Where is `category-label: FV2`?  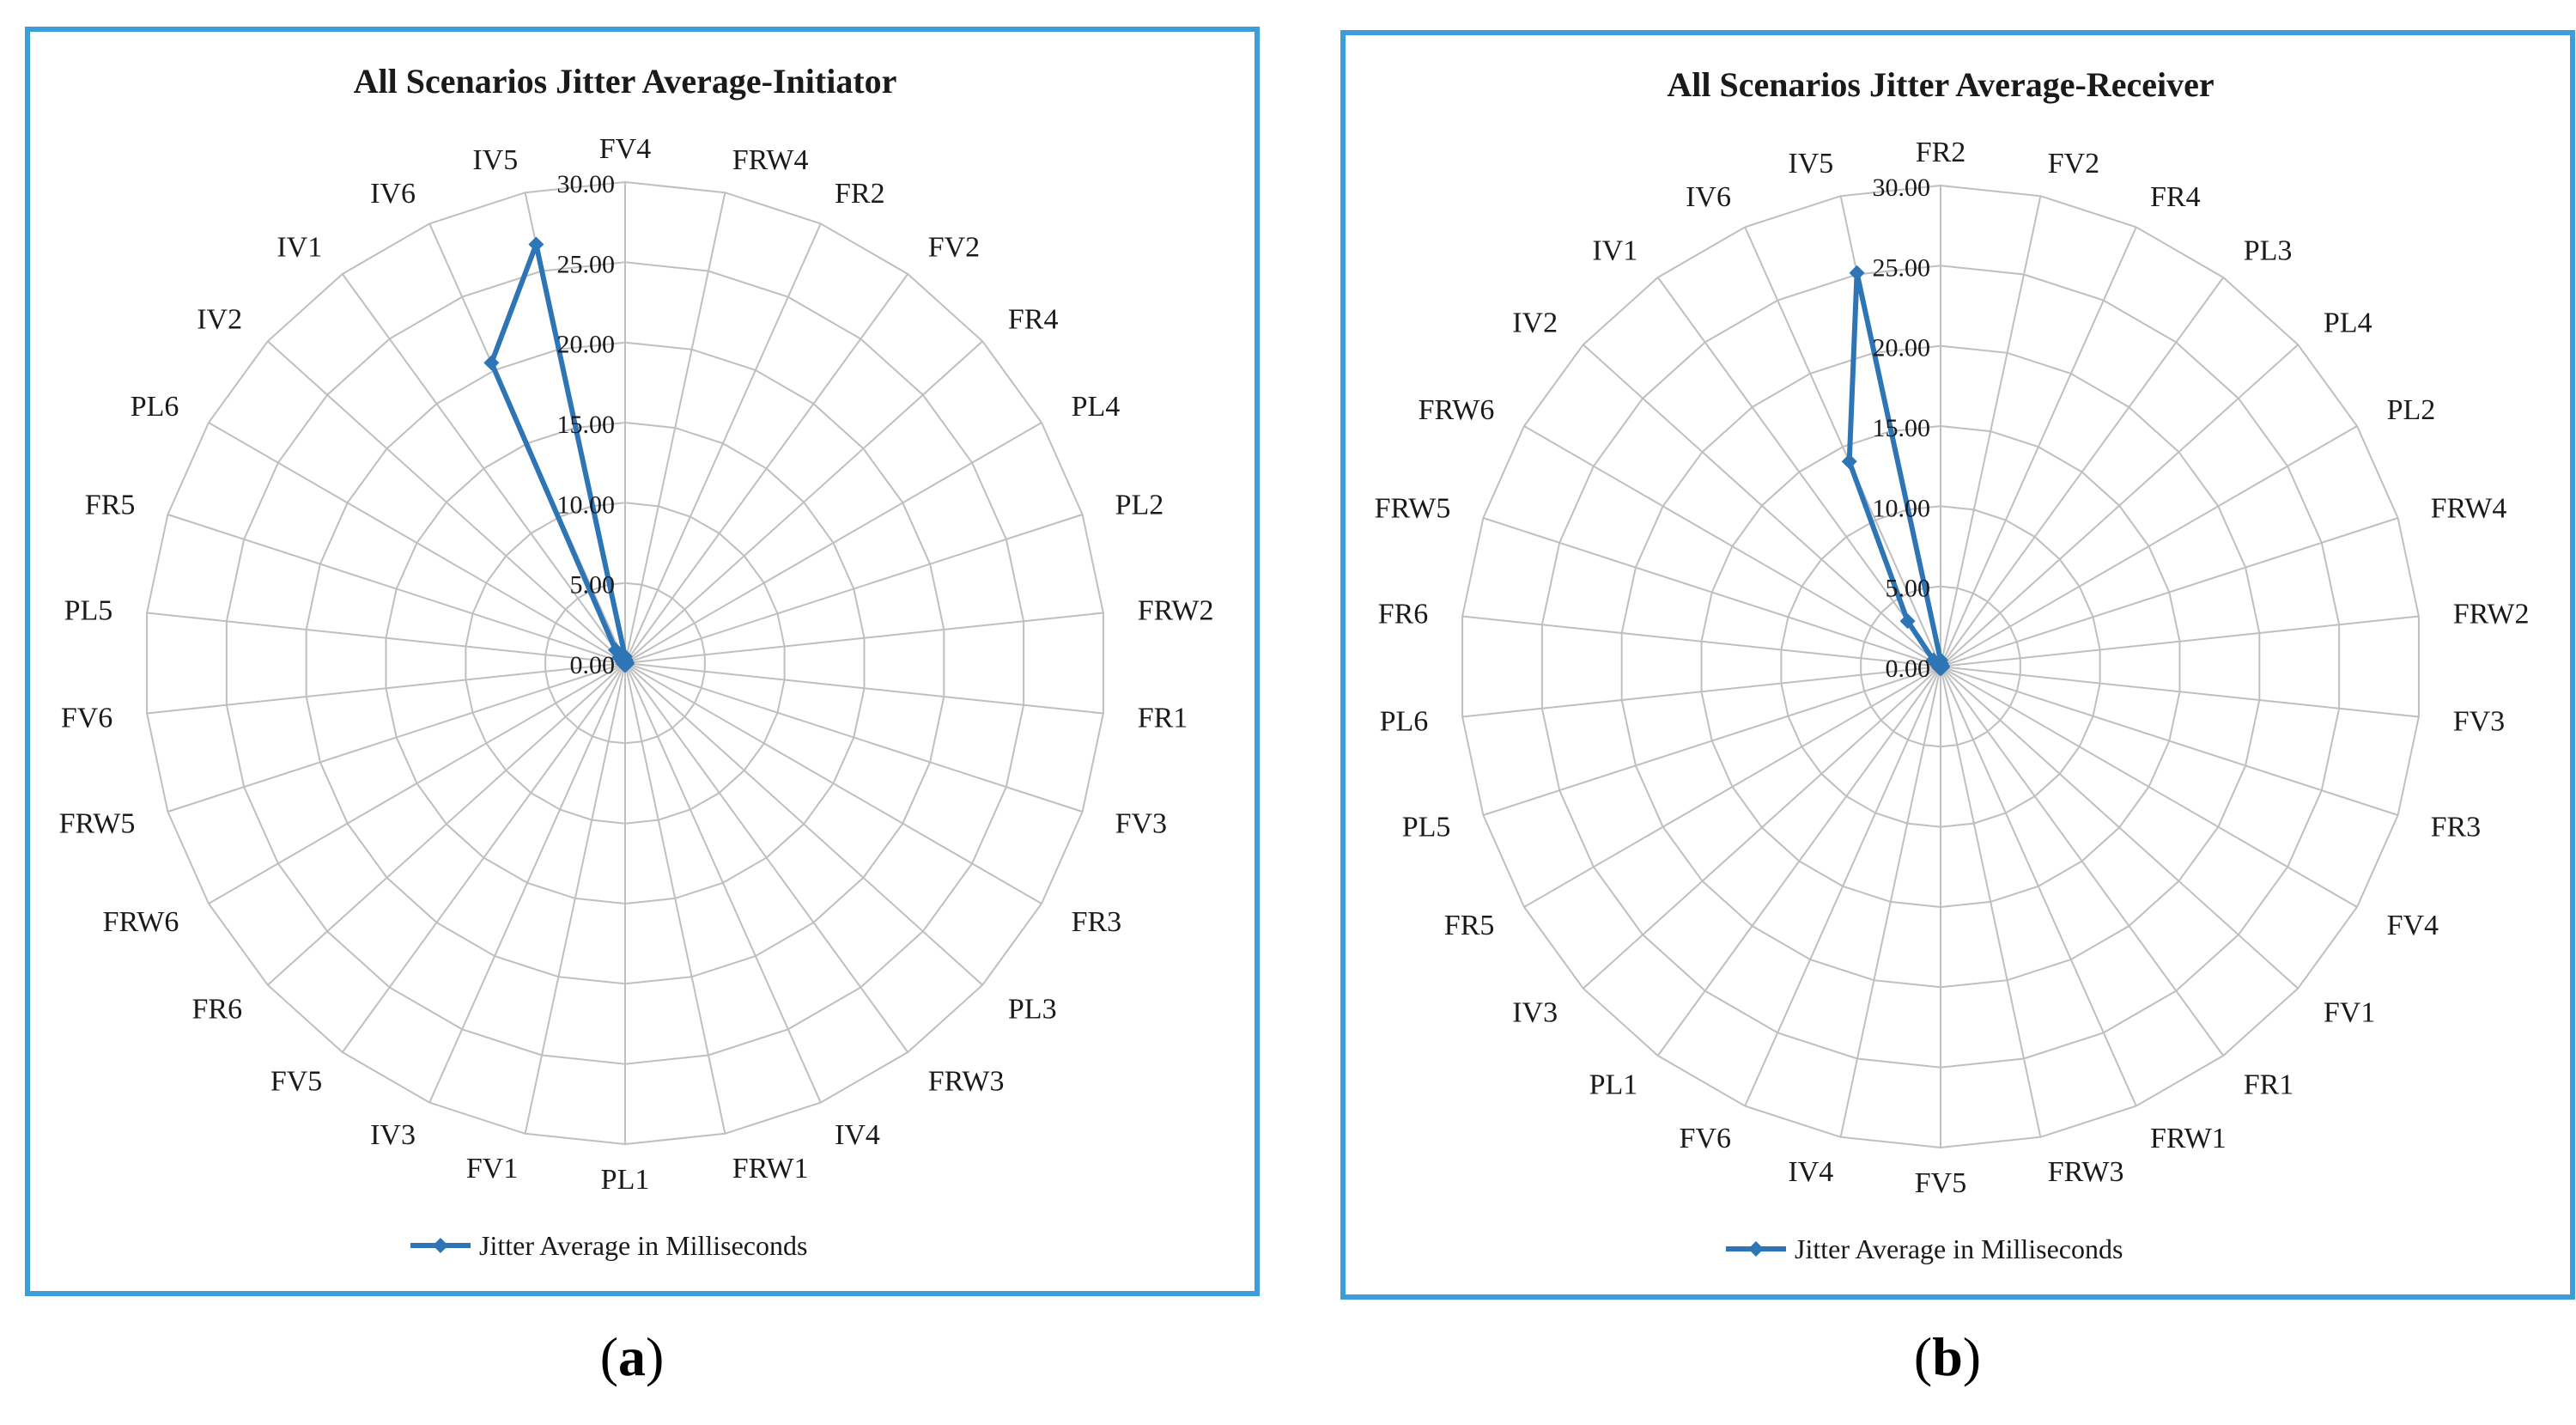 category-label: FV2 is located at coordinates (2073, 164).